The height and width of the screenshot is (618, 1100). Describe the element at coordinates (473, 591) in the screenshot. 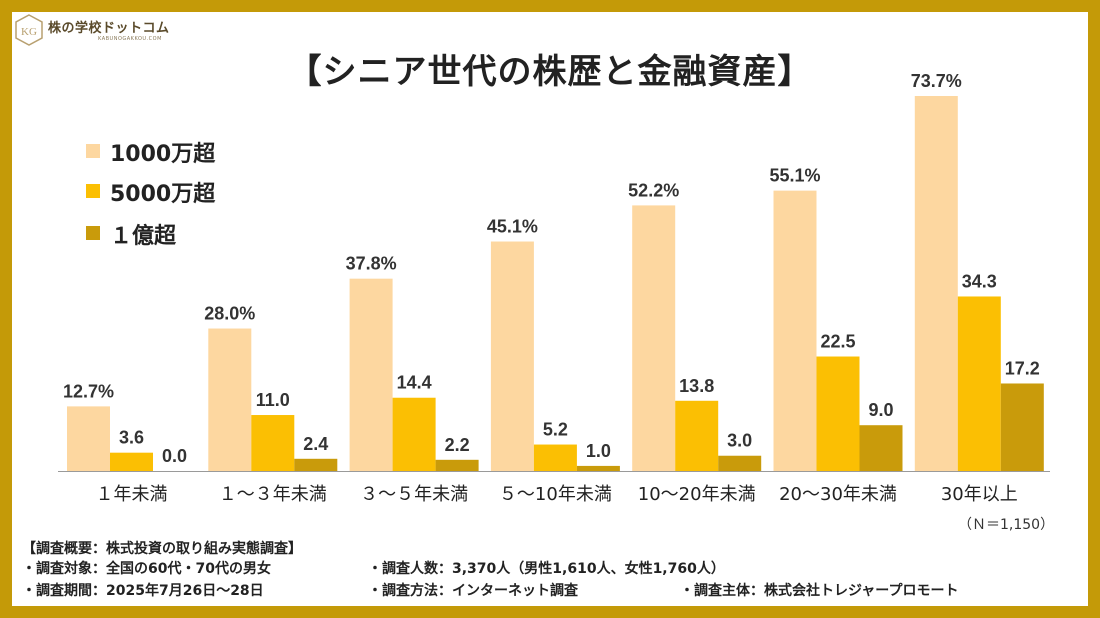

I see `notes-method: ・調査方法：インターネット調査` at that location.